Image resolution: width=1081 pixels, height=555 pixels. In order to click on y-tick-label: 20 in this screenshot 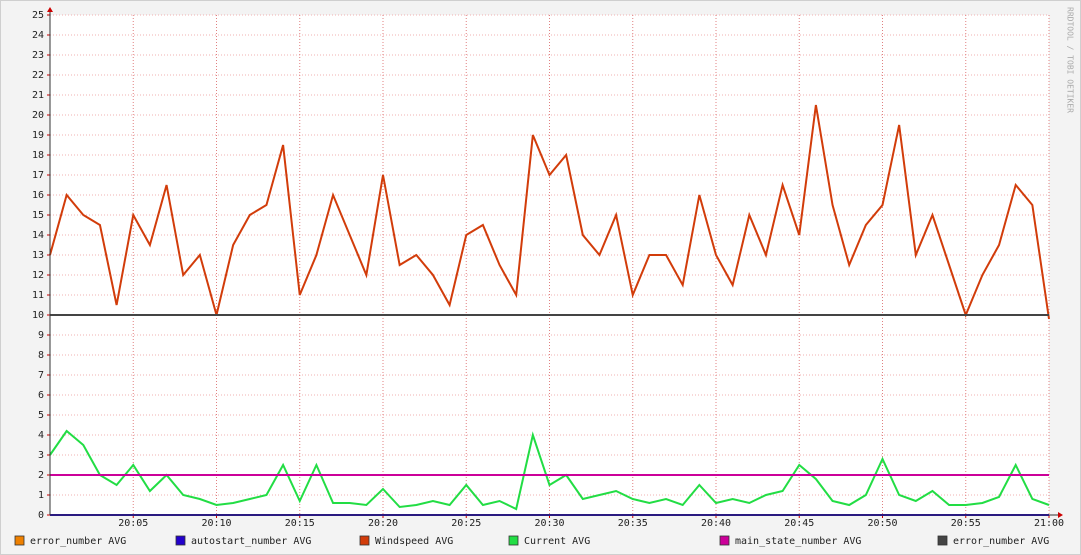, I will do `click(38, 115)`.